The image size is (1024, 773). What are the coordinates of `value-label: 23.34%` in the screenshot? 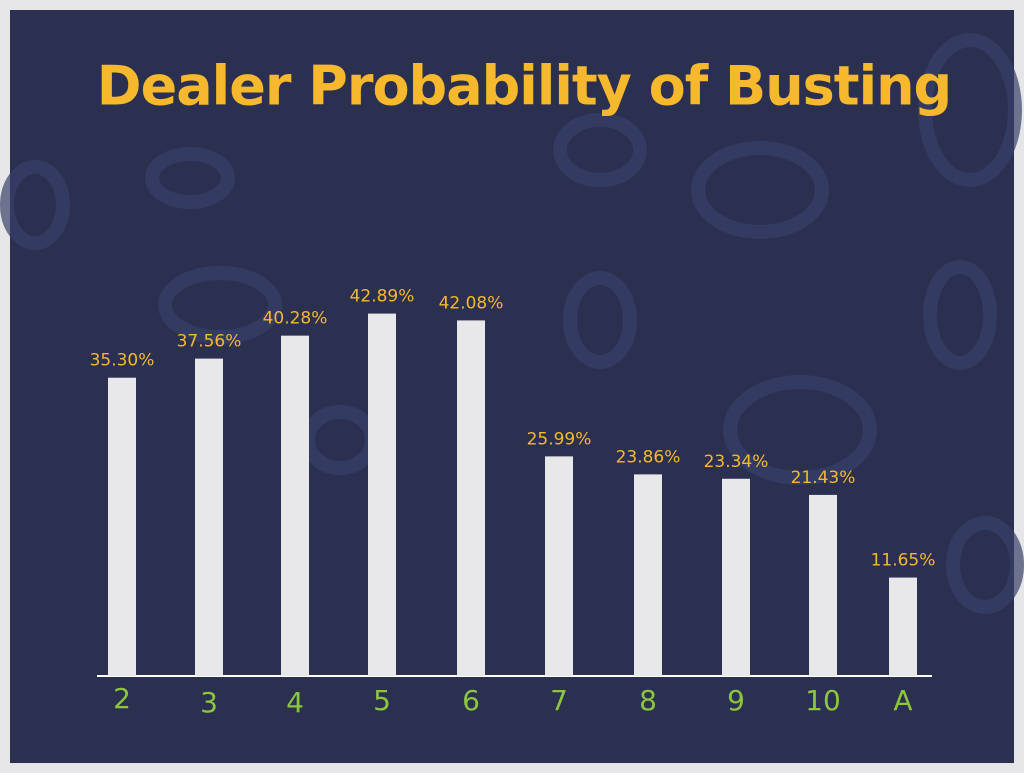 It's located at (736, 462).